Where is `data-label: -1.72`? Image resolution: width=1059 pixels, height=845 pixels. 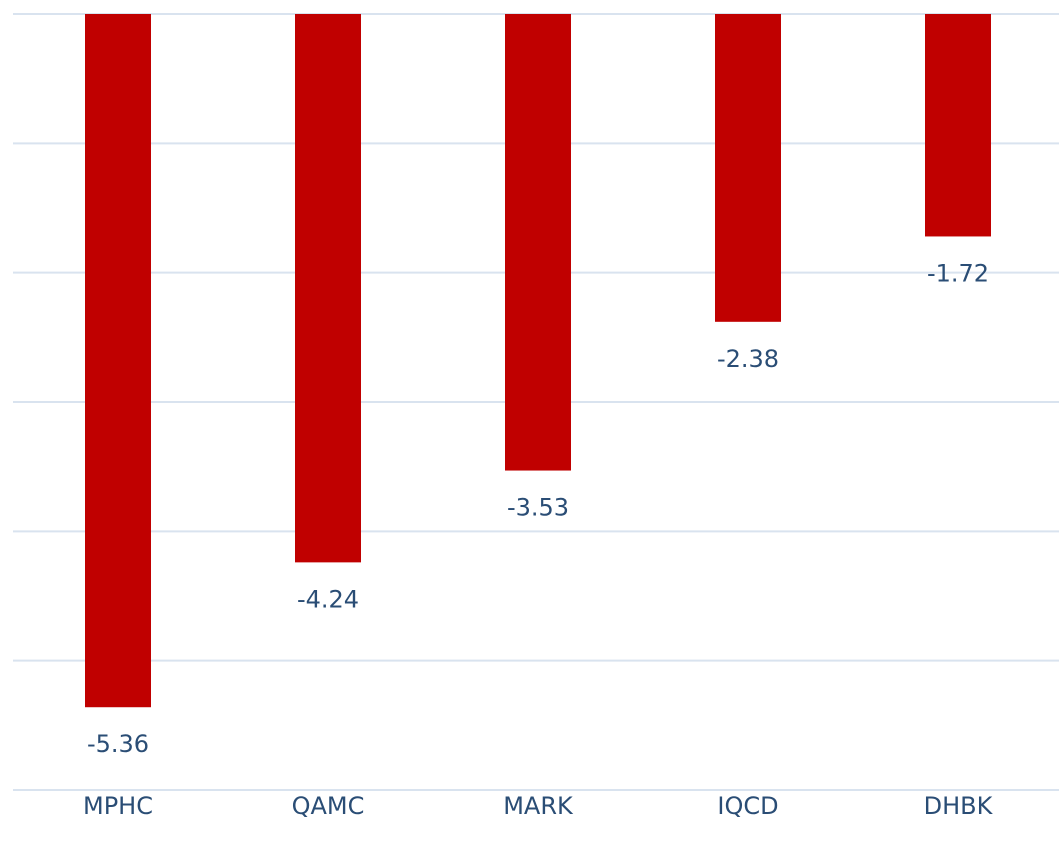 data-label: -1.72 is located at coordinates (958, 273).